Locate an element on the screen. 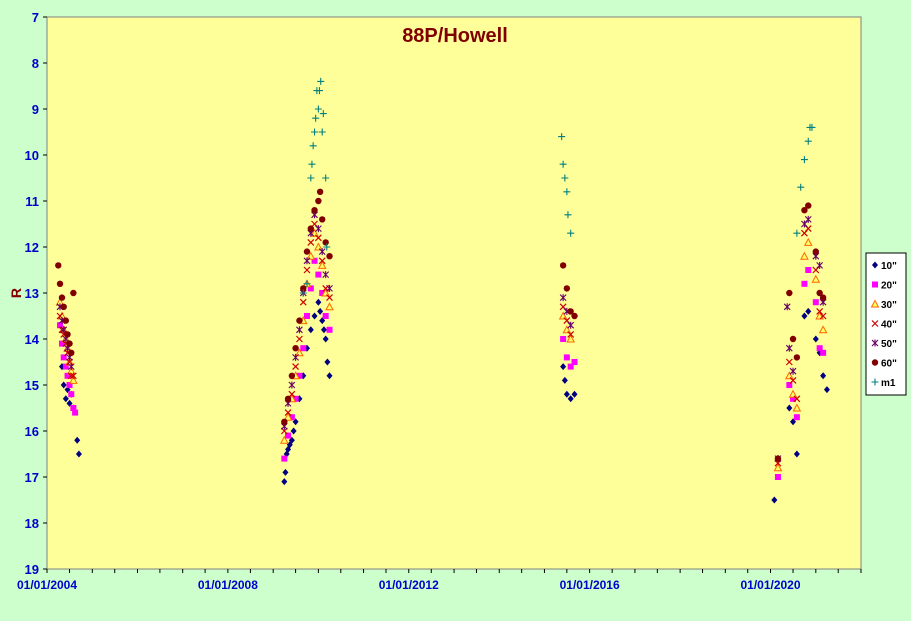 The height and width of the screenshot is (621, 911). x-tick-label: 01/01/2012 is located at coordinates (409, 585).